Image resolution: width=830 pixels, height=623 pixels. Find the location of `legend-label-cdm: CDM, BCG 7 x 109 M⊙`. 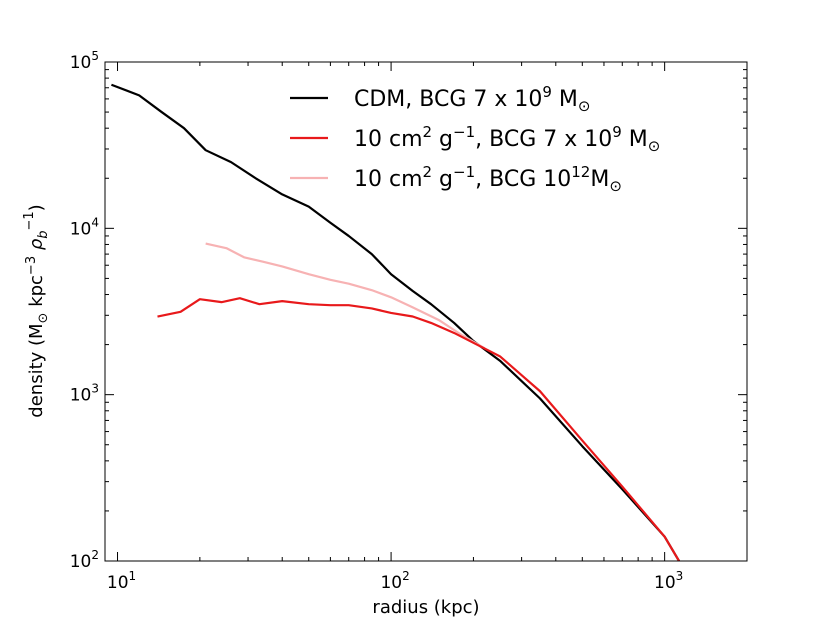

legend-label-cdm: CDM, BCG 7 x 109 M⊙ is located at coordinates (472, 99).